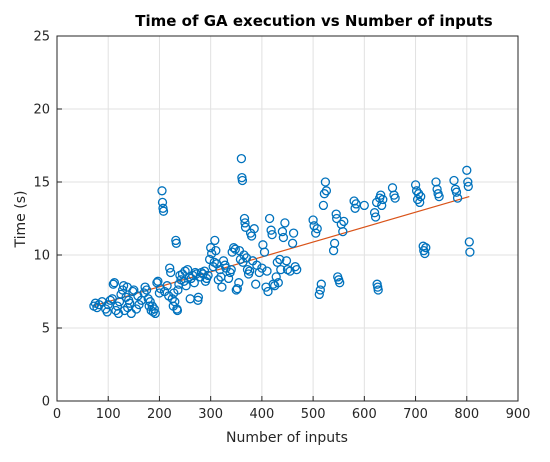  I want to click on x-tick-label: 700, so click(415, 414).